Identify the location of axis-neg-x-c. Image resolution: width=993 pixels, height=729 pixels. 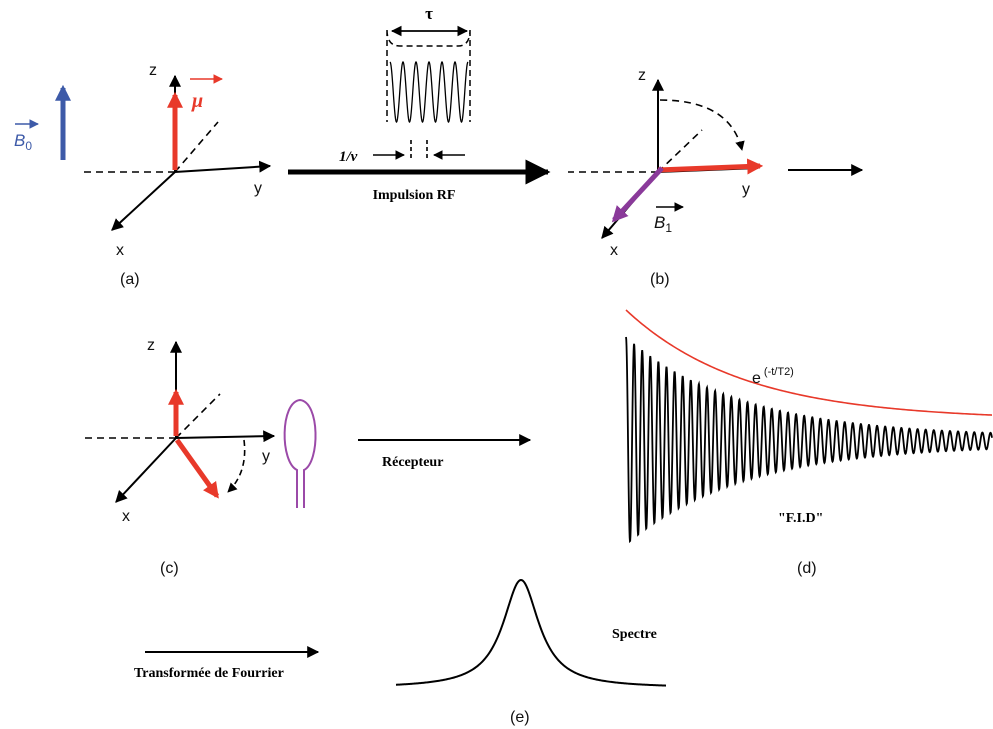
(198, 416).